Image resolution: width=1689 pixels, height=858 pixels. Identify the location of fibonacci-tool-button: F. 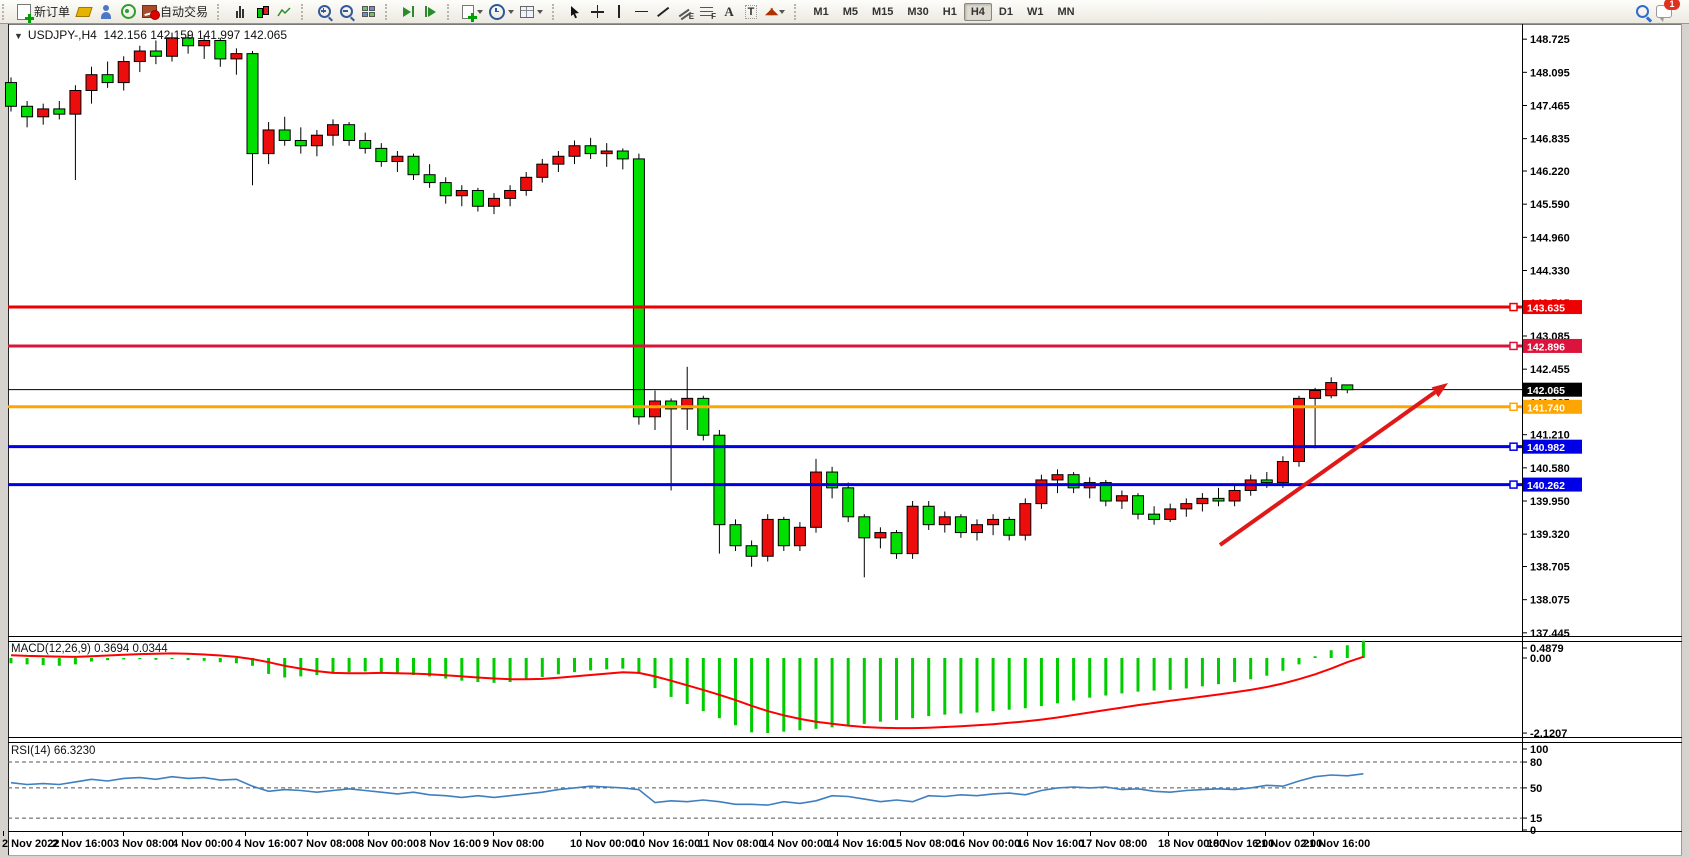
(707, 12).